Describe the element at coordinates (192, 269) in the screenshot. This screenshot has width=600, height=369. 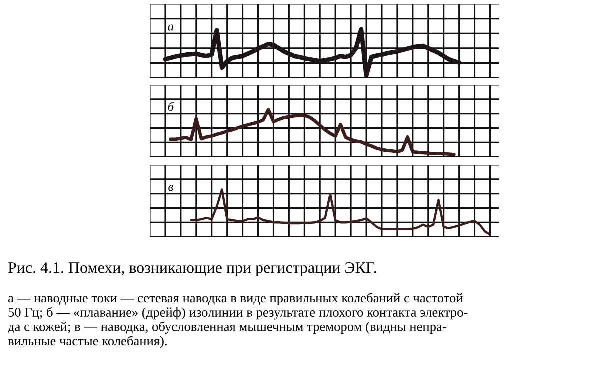
I see `text: Рис. 4.1. Помехи, возникающие при регистрации ЭКГ.` at that location.